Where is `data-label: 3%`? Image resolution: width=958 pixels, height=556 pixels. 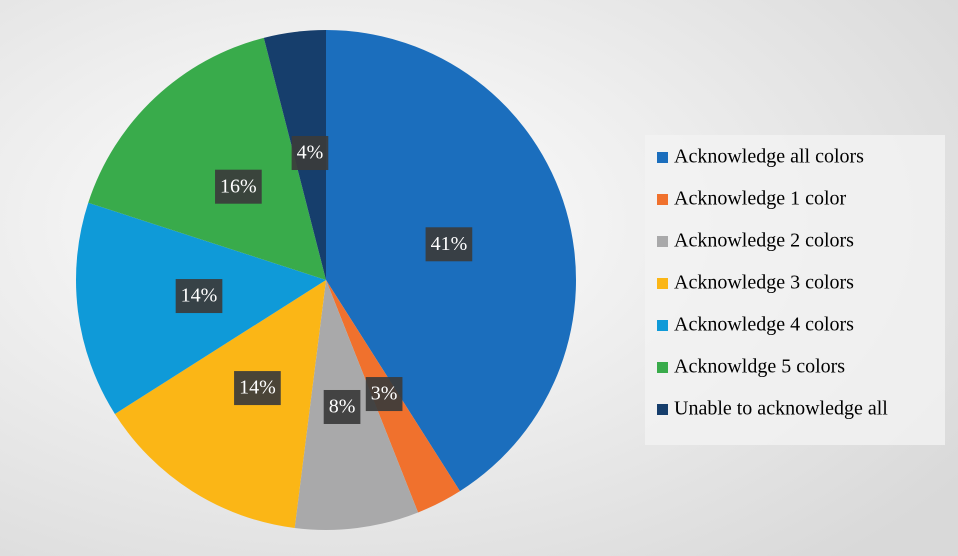
data-label: 3% is located at coordinates (384, 394).